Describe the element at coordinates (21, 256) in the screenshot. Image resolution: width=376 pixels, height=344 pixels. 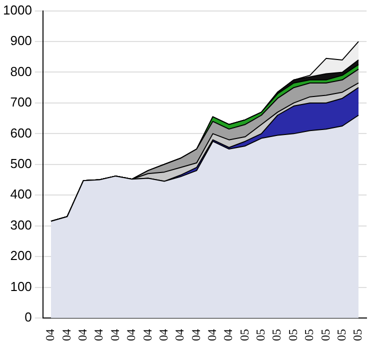
I see `y-tick-label: 200` at that location.